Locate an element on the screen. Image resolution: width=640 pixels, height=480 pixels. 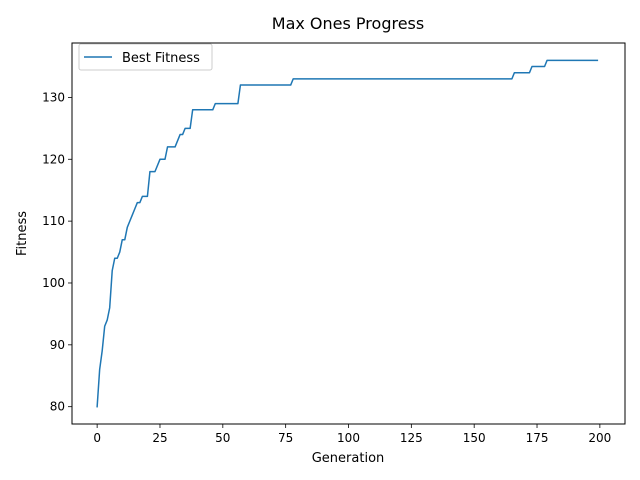
x-tick-label: 50 is located at coordinates (222, 438).